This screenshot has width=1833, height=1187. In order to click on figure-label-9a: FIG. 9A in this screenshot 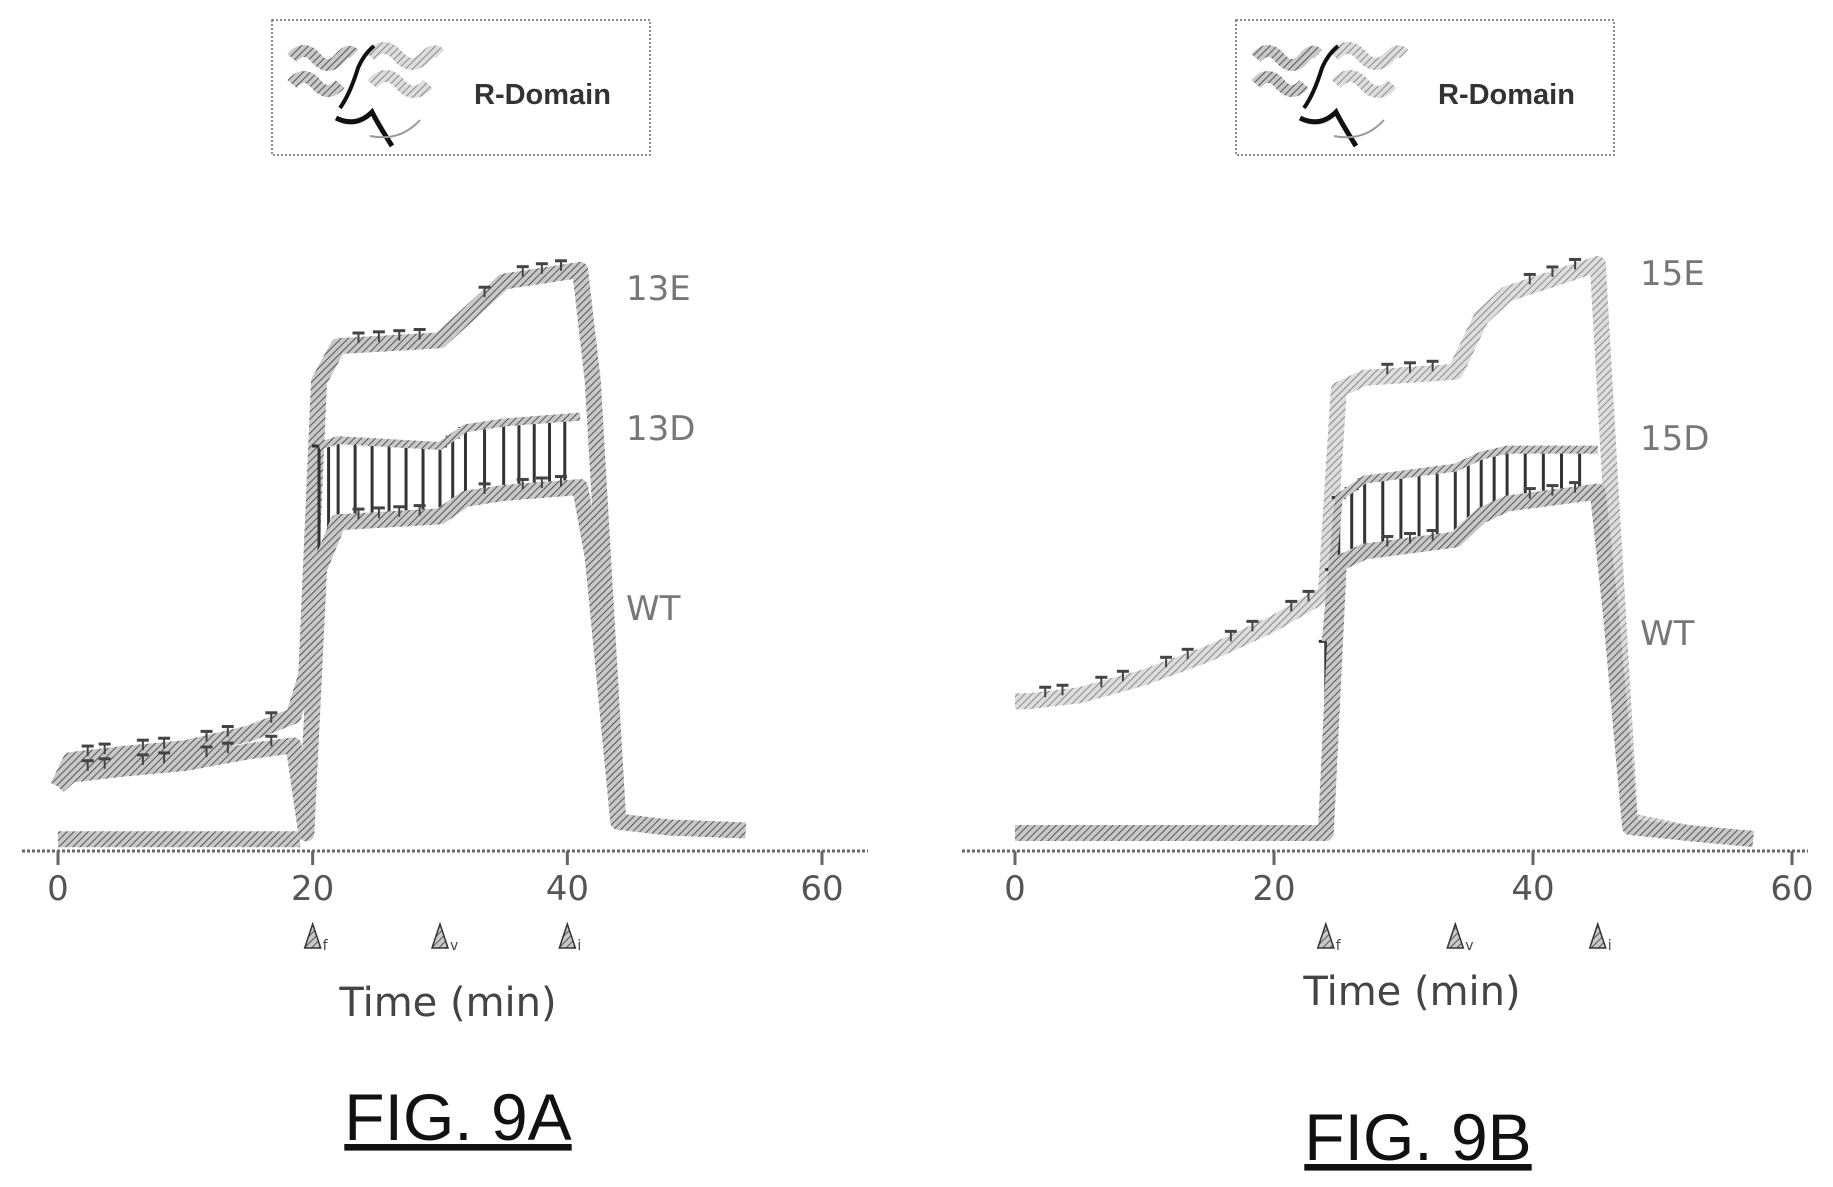, I will do `click(457, 1117)`.